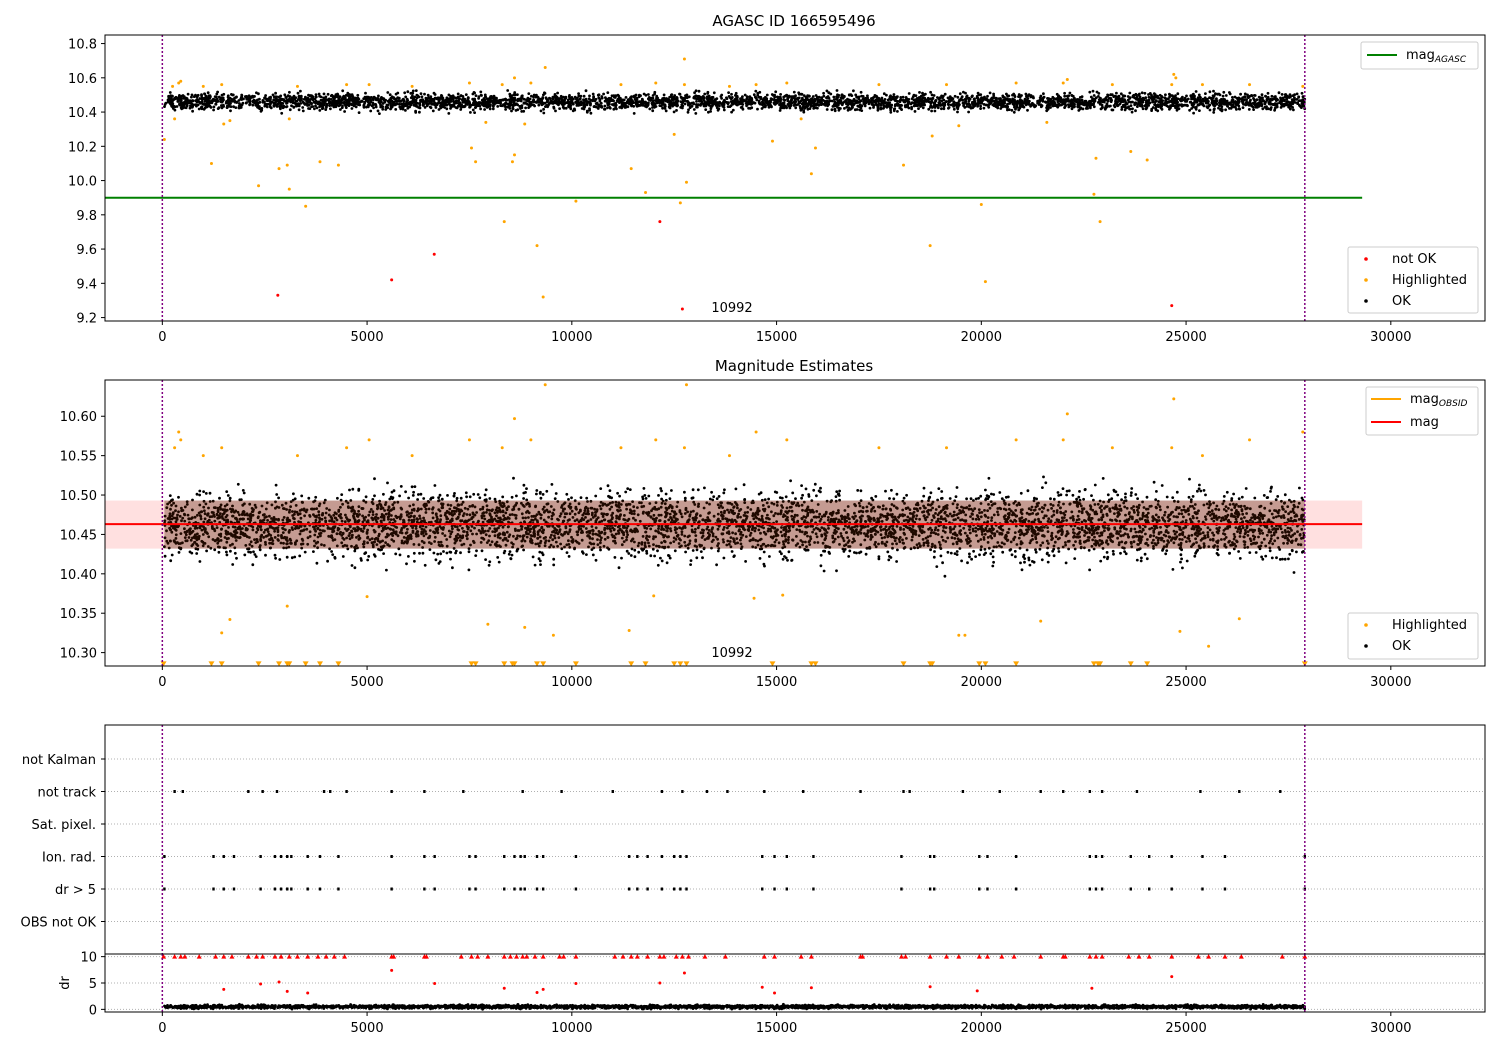 The image size is (1500, 1050). What do you see at coordinates (1413, 280) in the screenshot?
I see `legend-points: not OK Highlighted OK` at bounding box center [1413, 280].